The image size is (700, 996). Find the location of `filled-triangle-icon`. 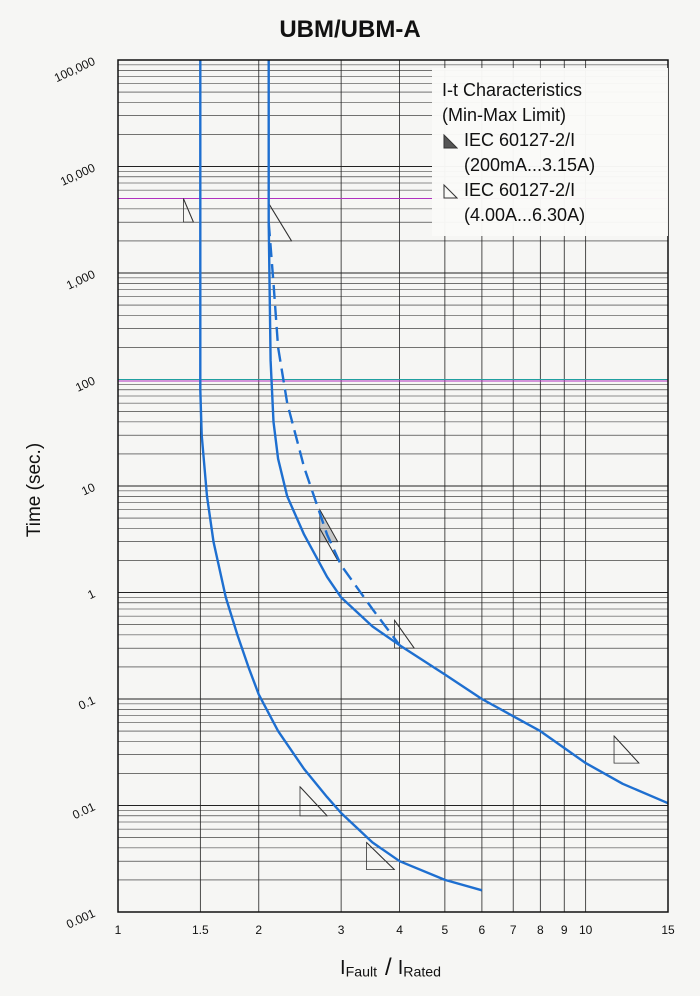

filled-triangle-icon is located at coordinates (450, 140).